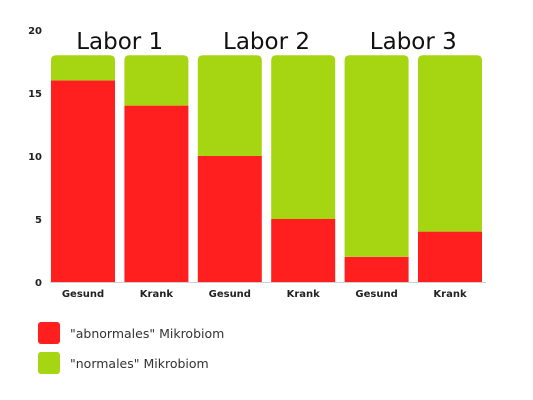 The image size is (533, 400). Describe the element at coordinates (139, 363) in the screenshot. I see `legend-label-normal: "normales" Mikrobiom` at that location.